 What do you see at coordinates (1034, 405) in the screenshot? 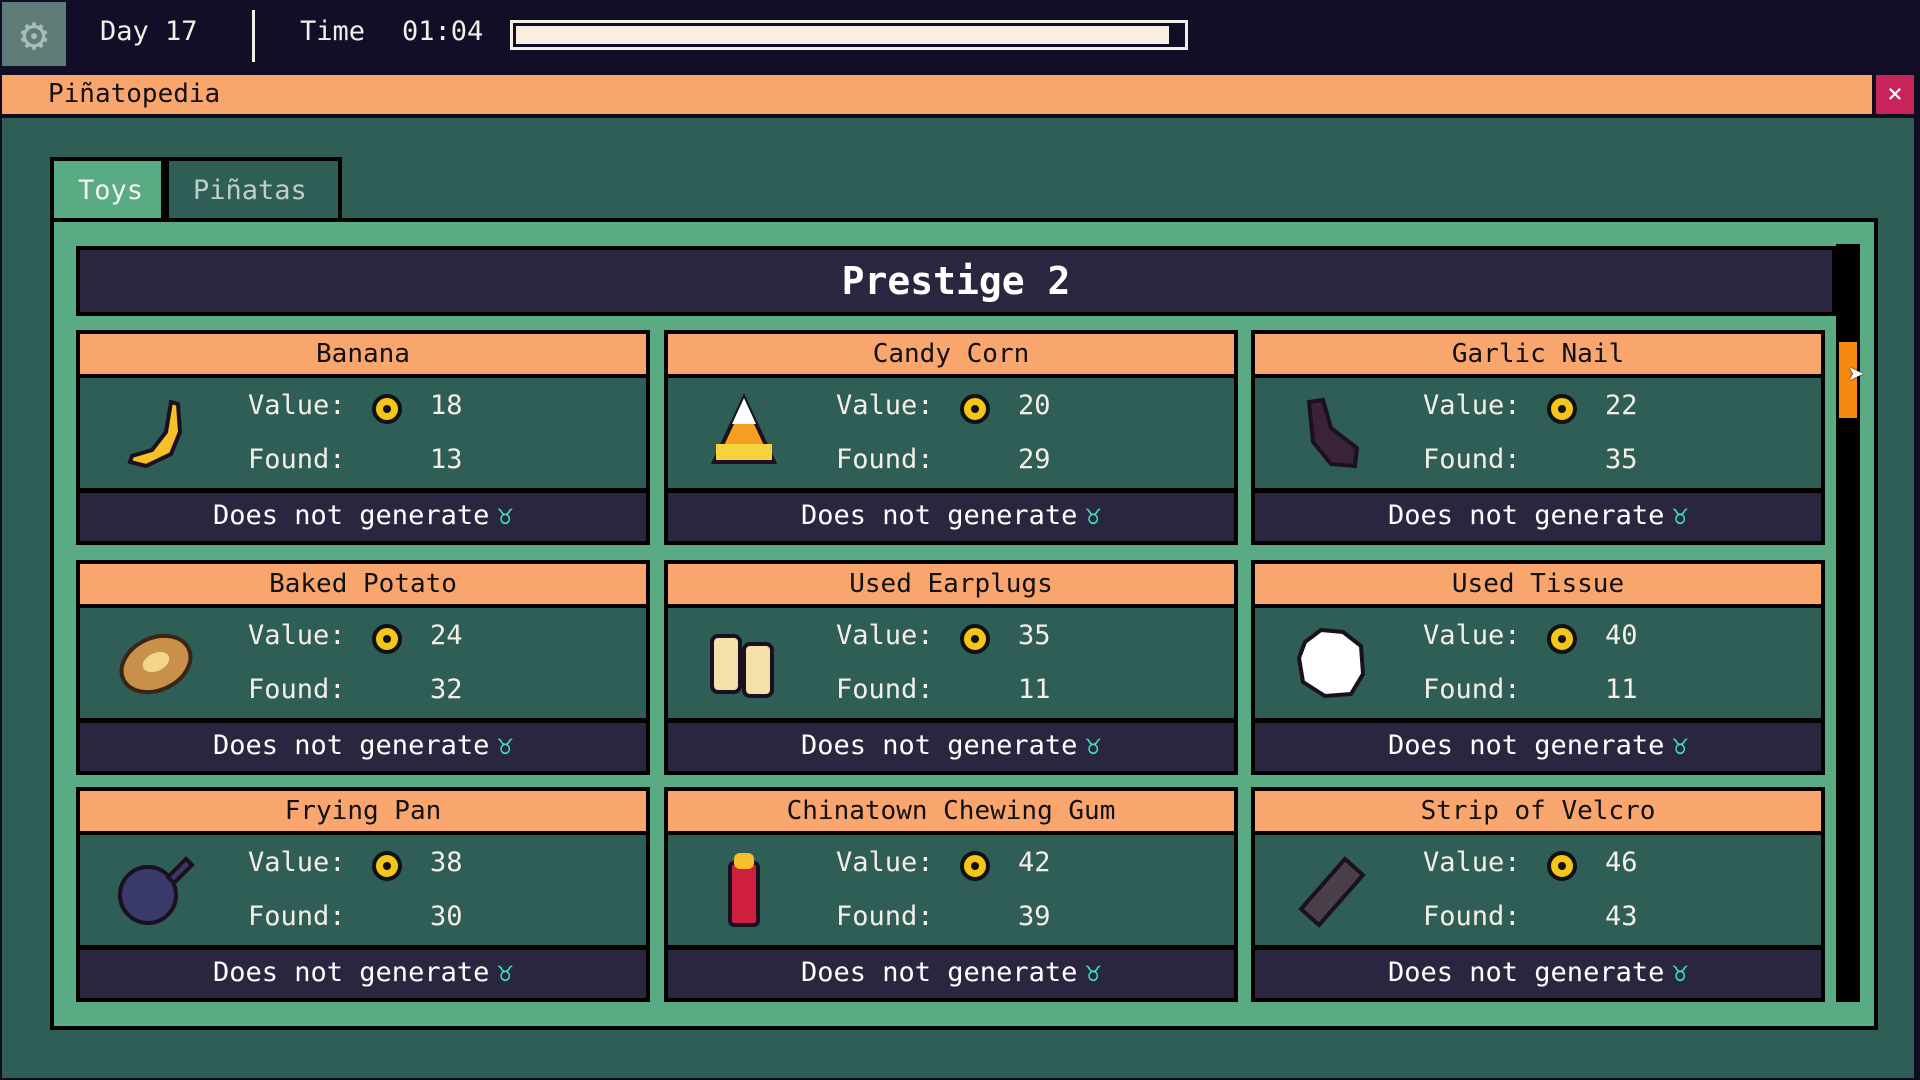
I see `item-value: 20` at bounding box center [1034, 405].